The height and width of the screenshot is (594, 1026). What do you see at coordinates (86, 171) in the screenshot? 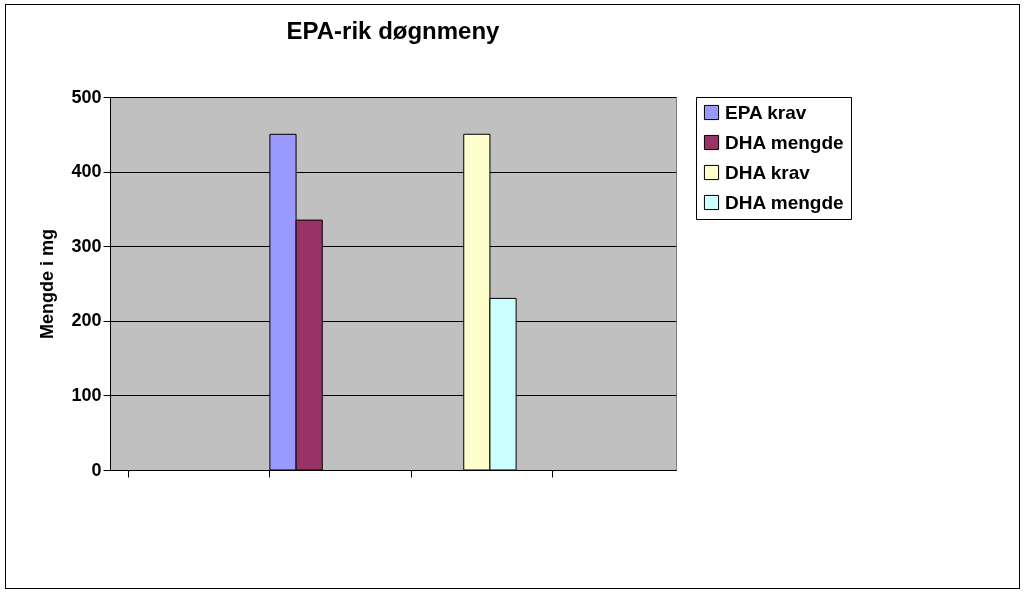
I see `y-tick-label: 400` at bounding box center [86, 171].